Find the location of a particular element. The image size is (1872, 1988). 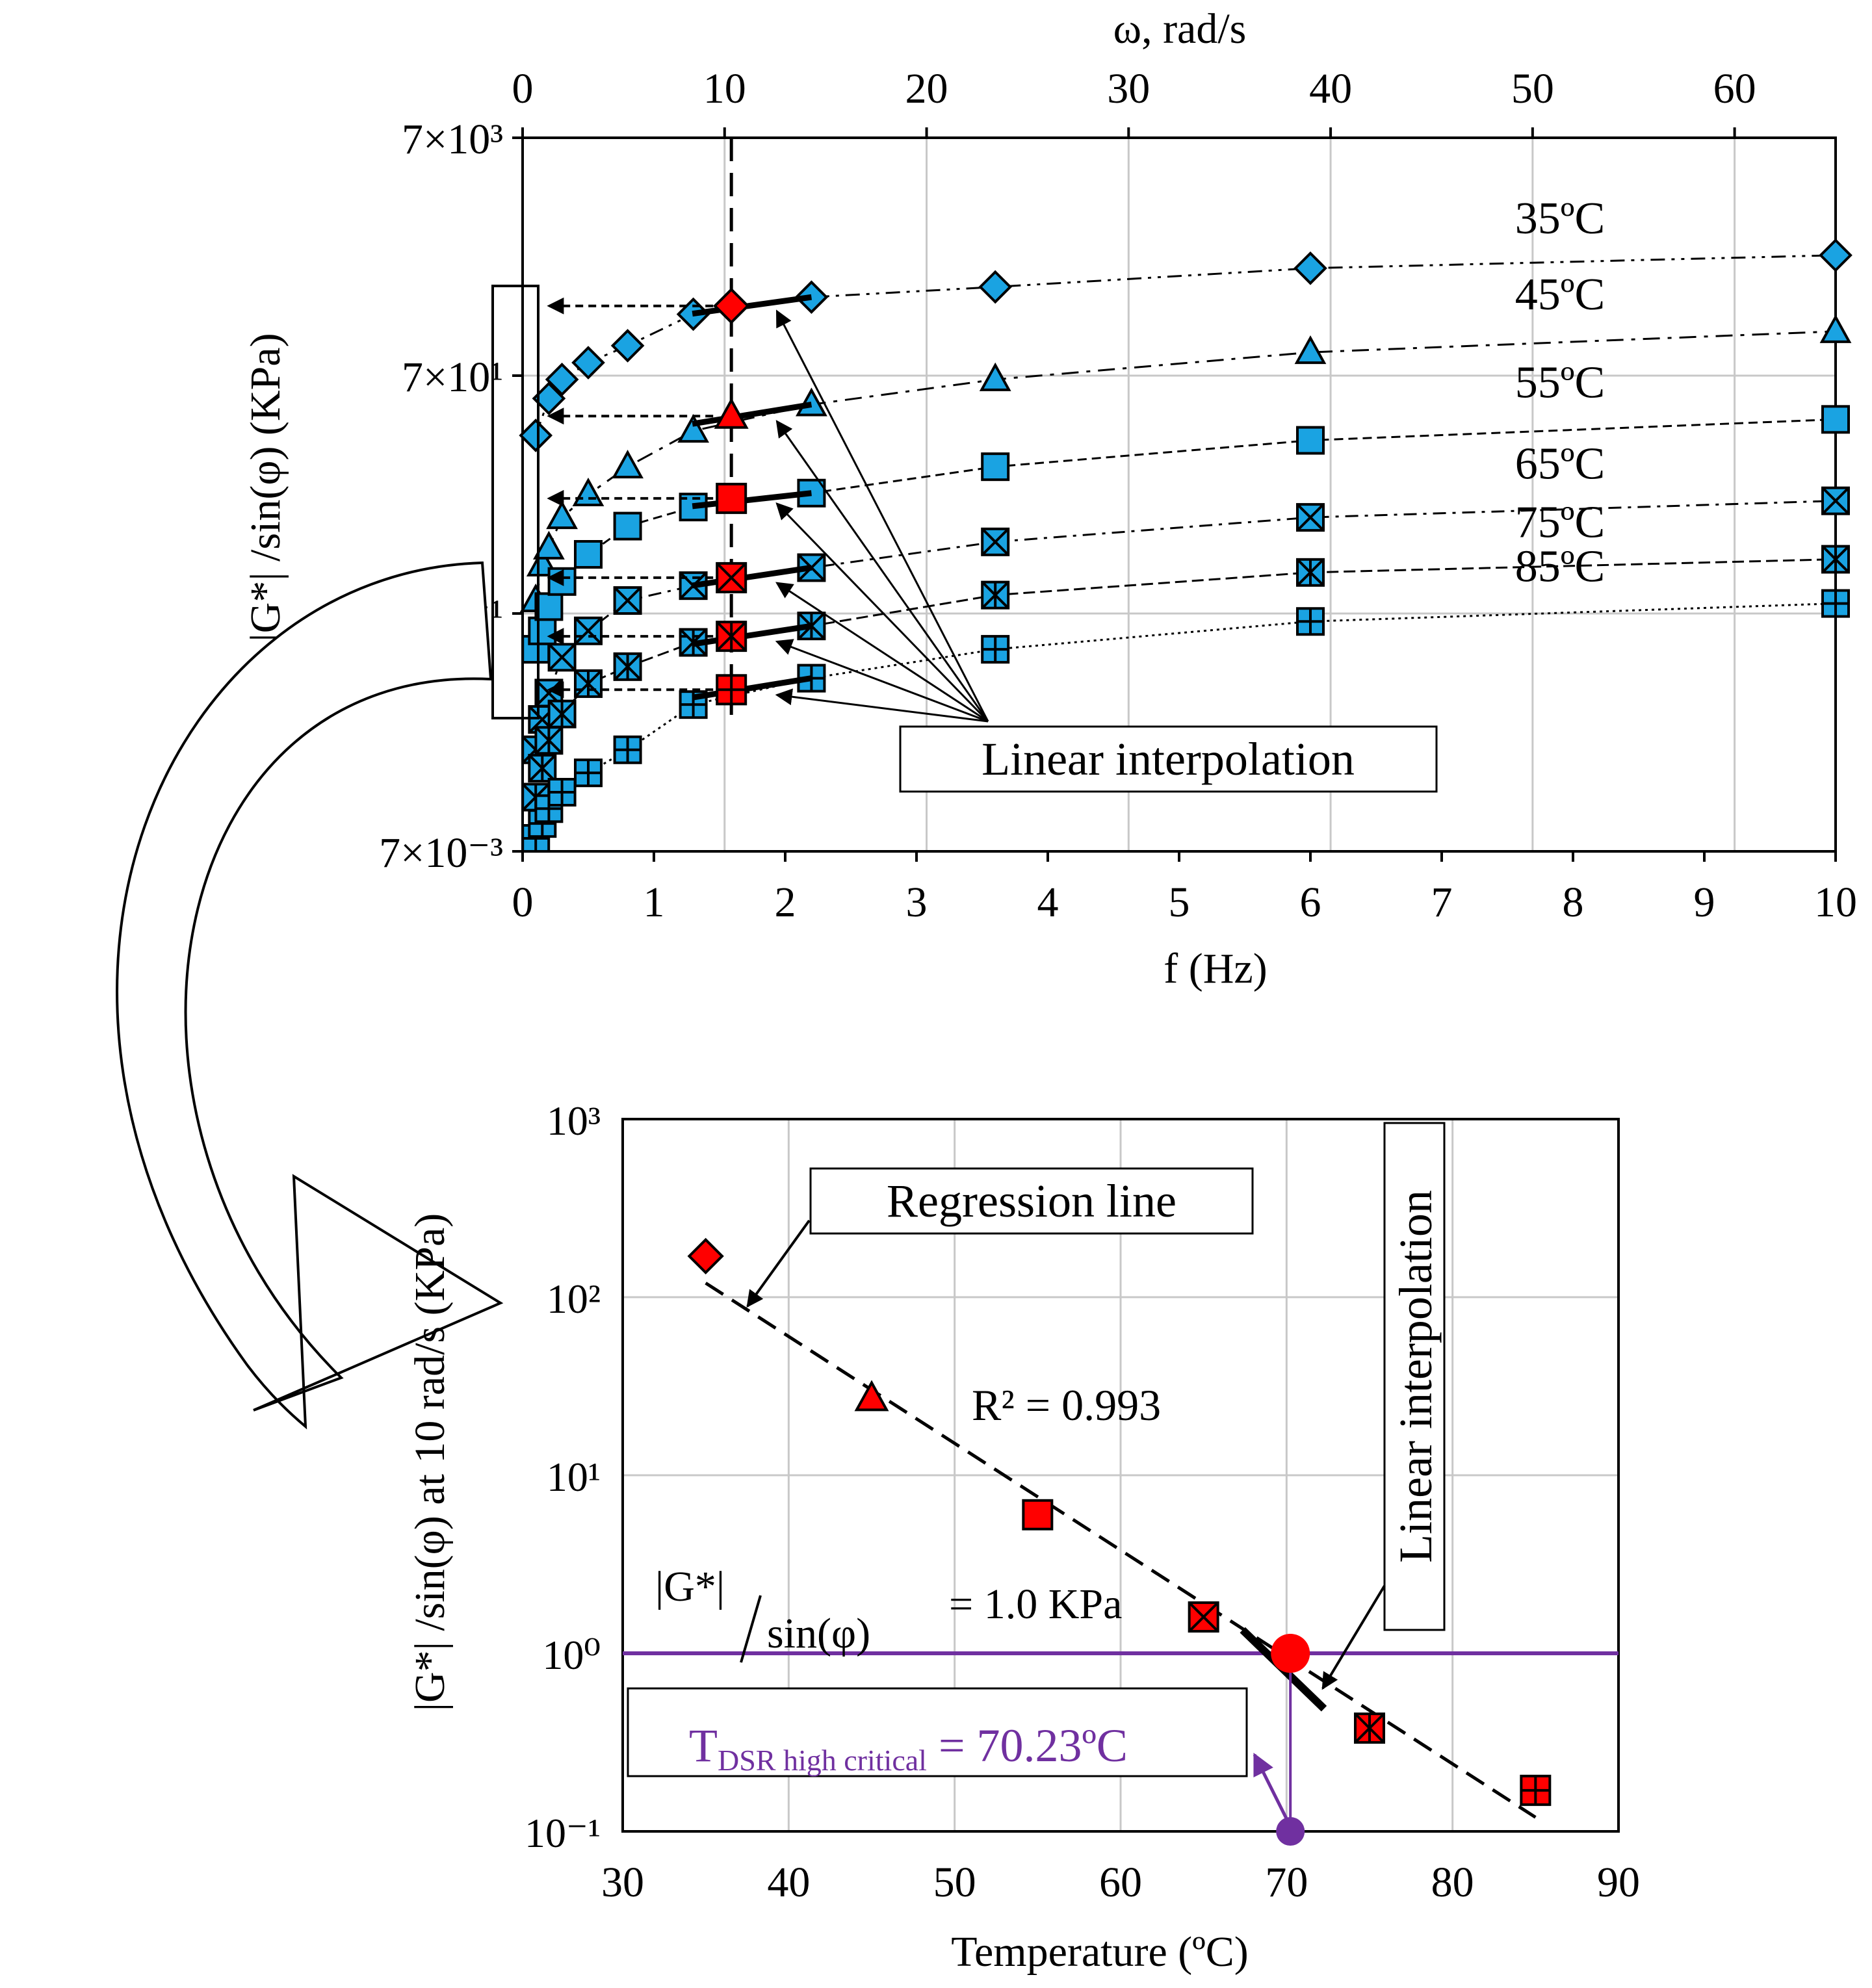

top-x2-tick-label: 20 is located at coordinates (927, 88).